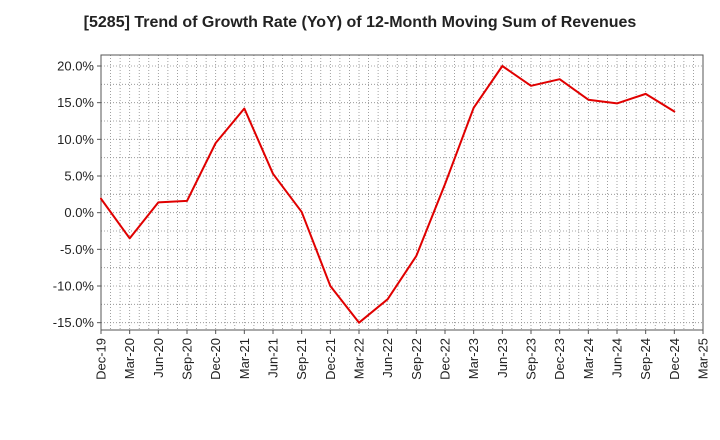 This screenshot has width=720, height=440. Describe the element at coordinates (79, 176) in the screenshot. I see `y-tick-label: 5.0%` at that location.